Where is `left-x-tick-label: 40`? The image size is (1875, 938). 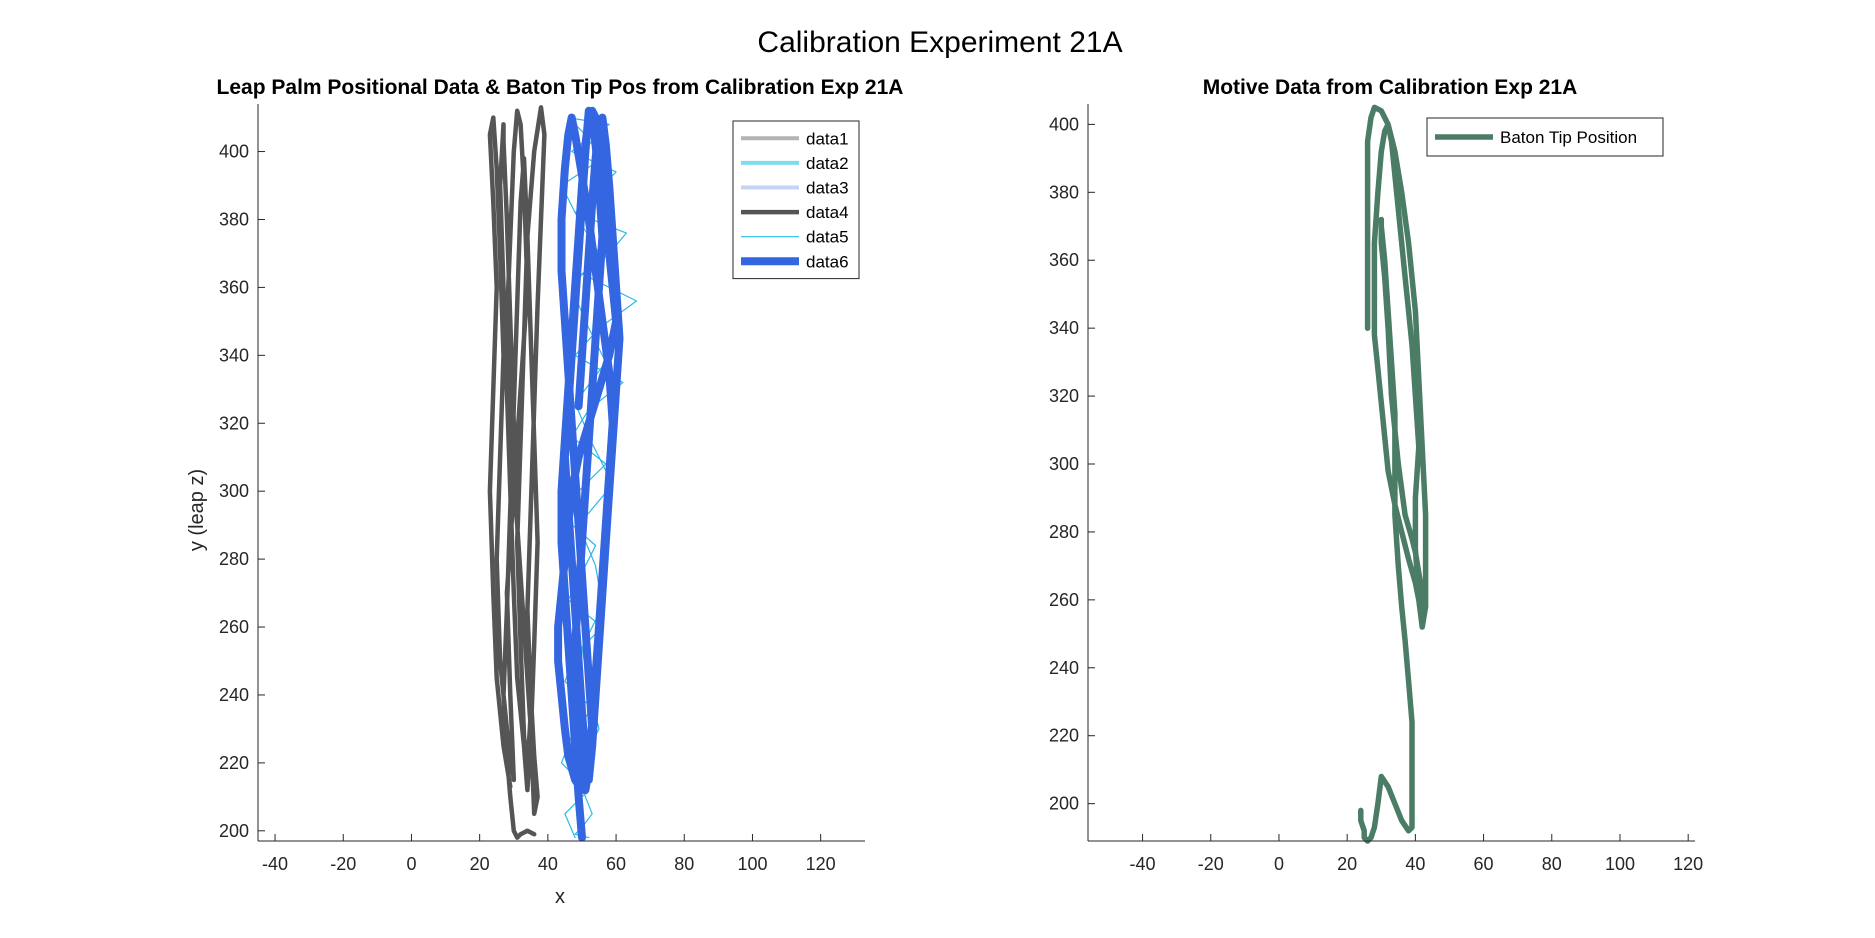 left-x-tick-label: 40 is located at coordinates (548, 864).